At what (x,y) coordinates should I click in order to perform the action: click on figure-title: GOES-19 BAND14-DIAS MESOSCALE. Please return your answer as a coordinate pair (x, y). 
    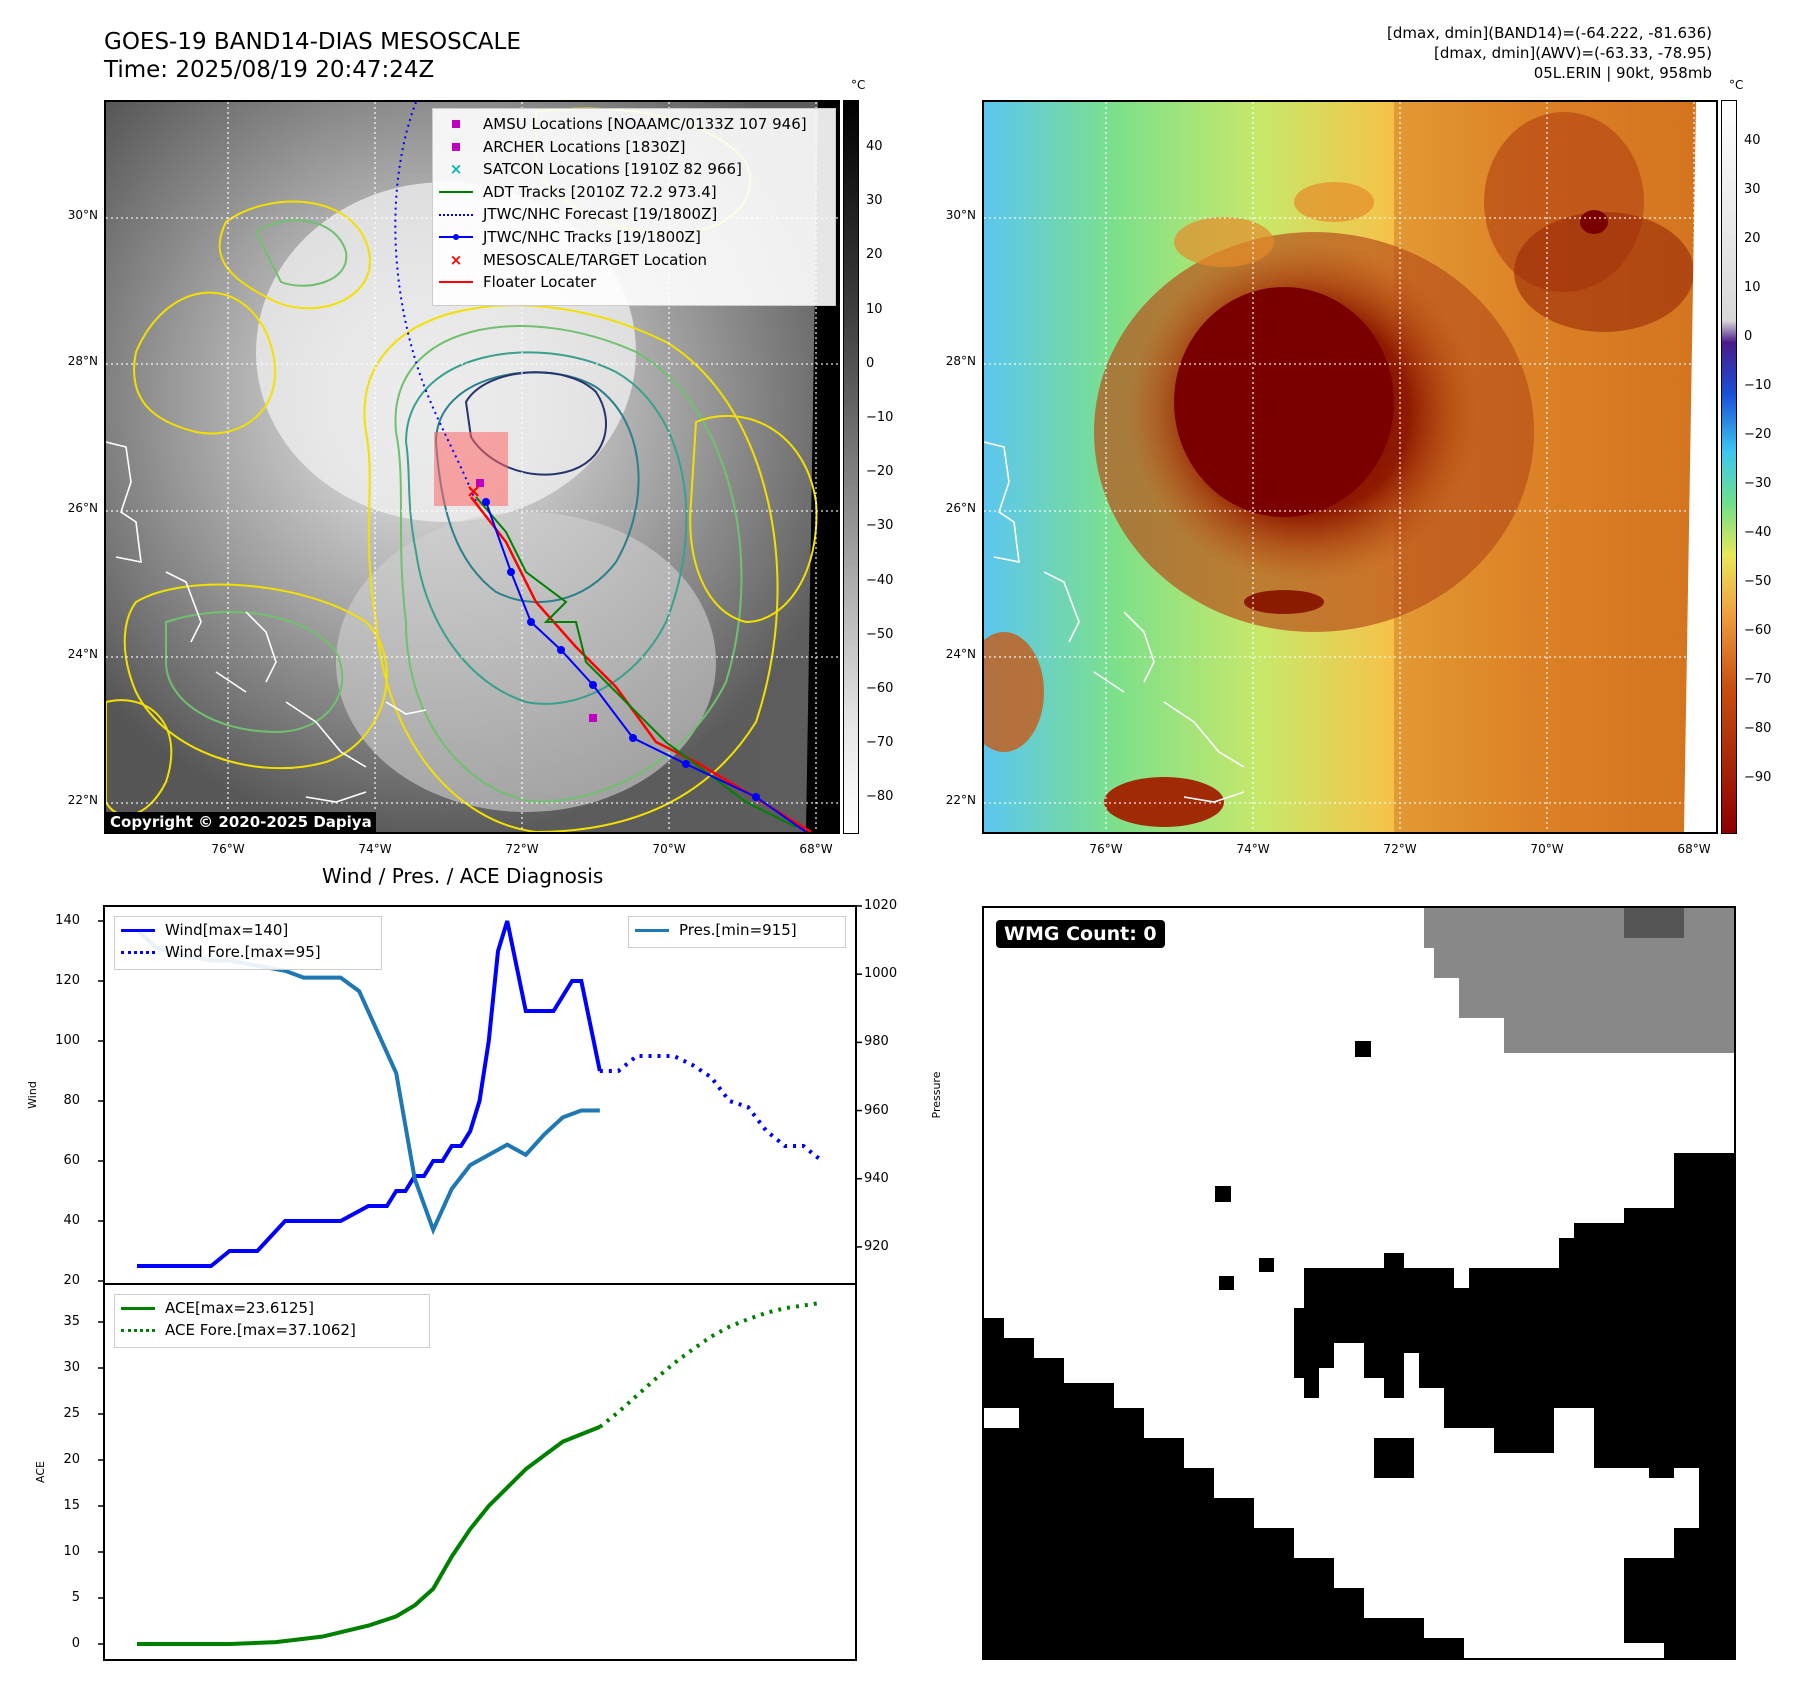
    Looking at the image, I should click on (312, 42).